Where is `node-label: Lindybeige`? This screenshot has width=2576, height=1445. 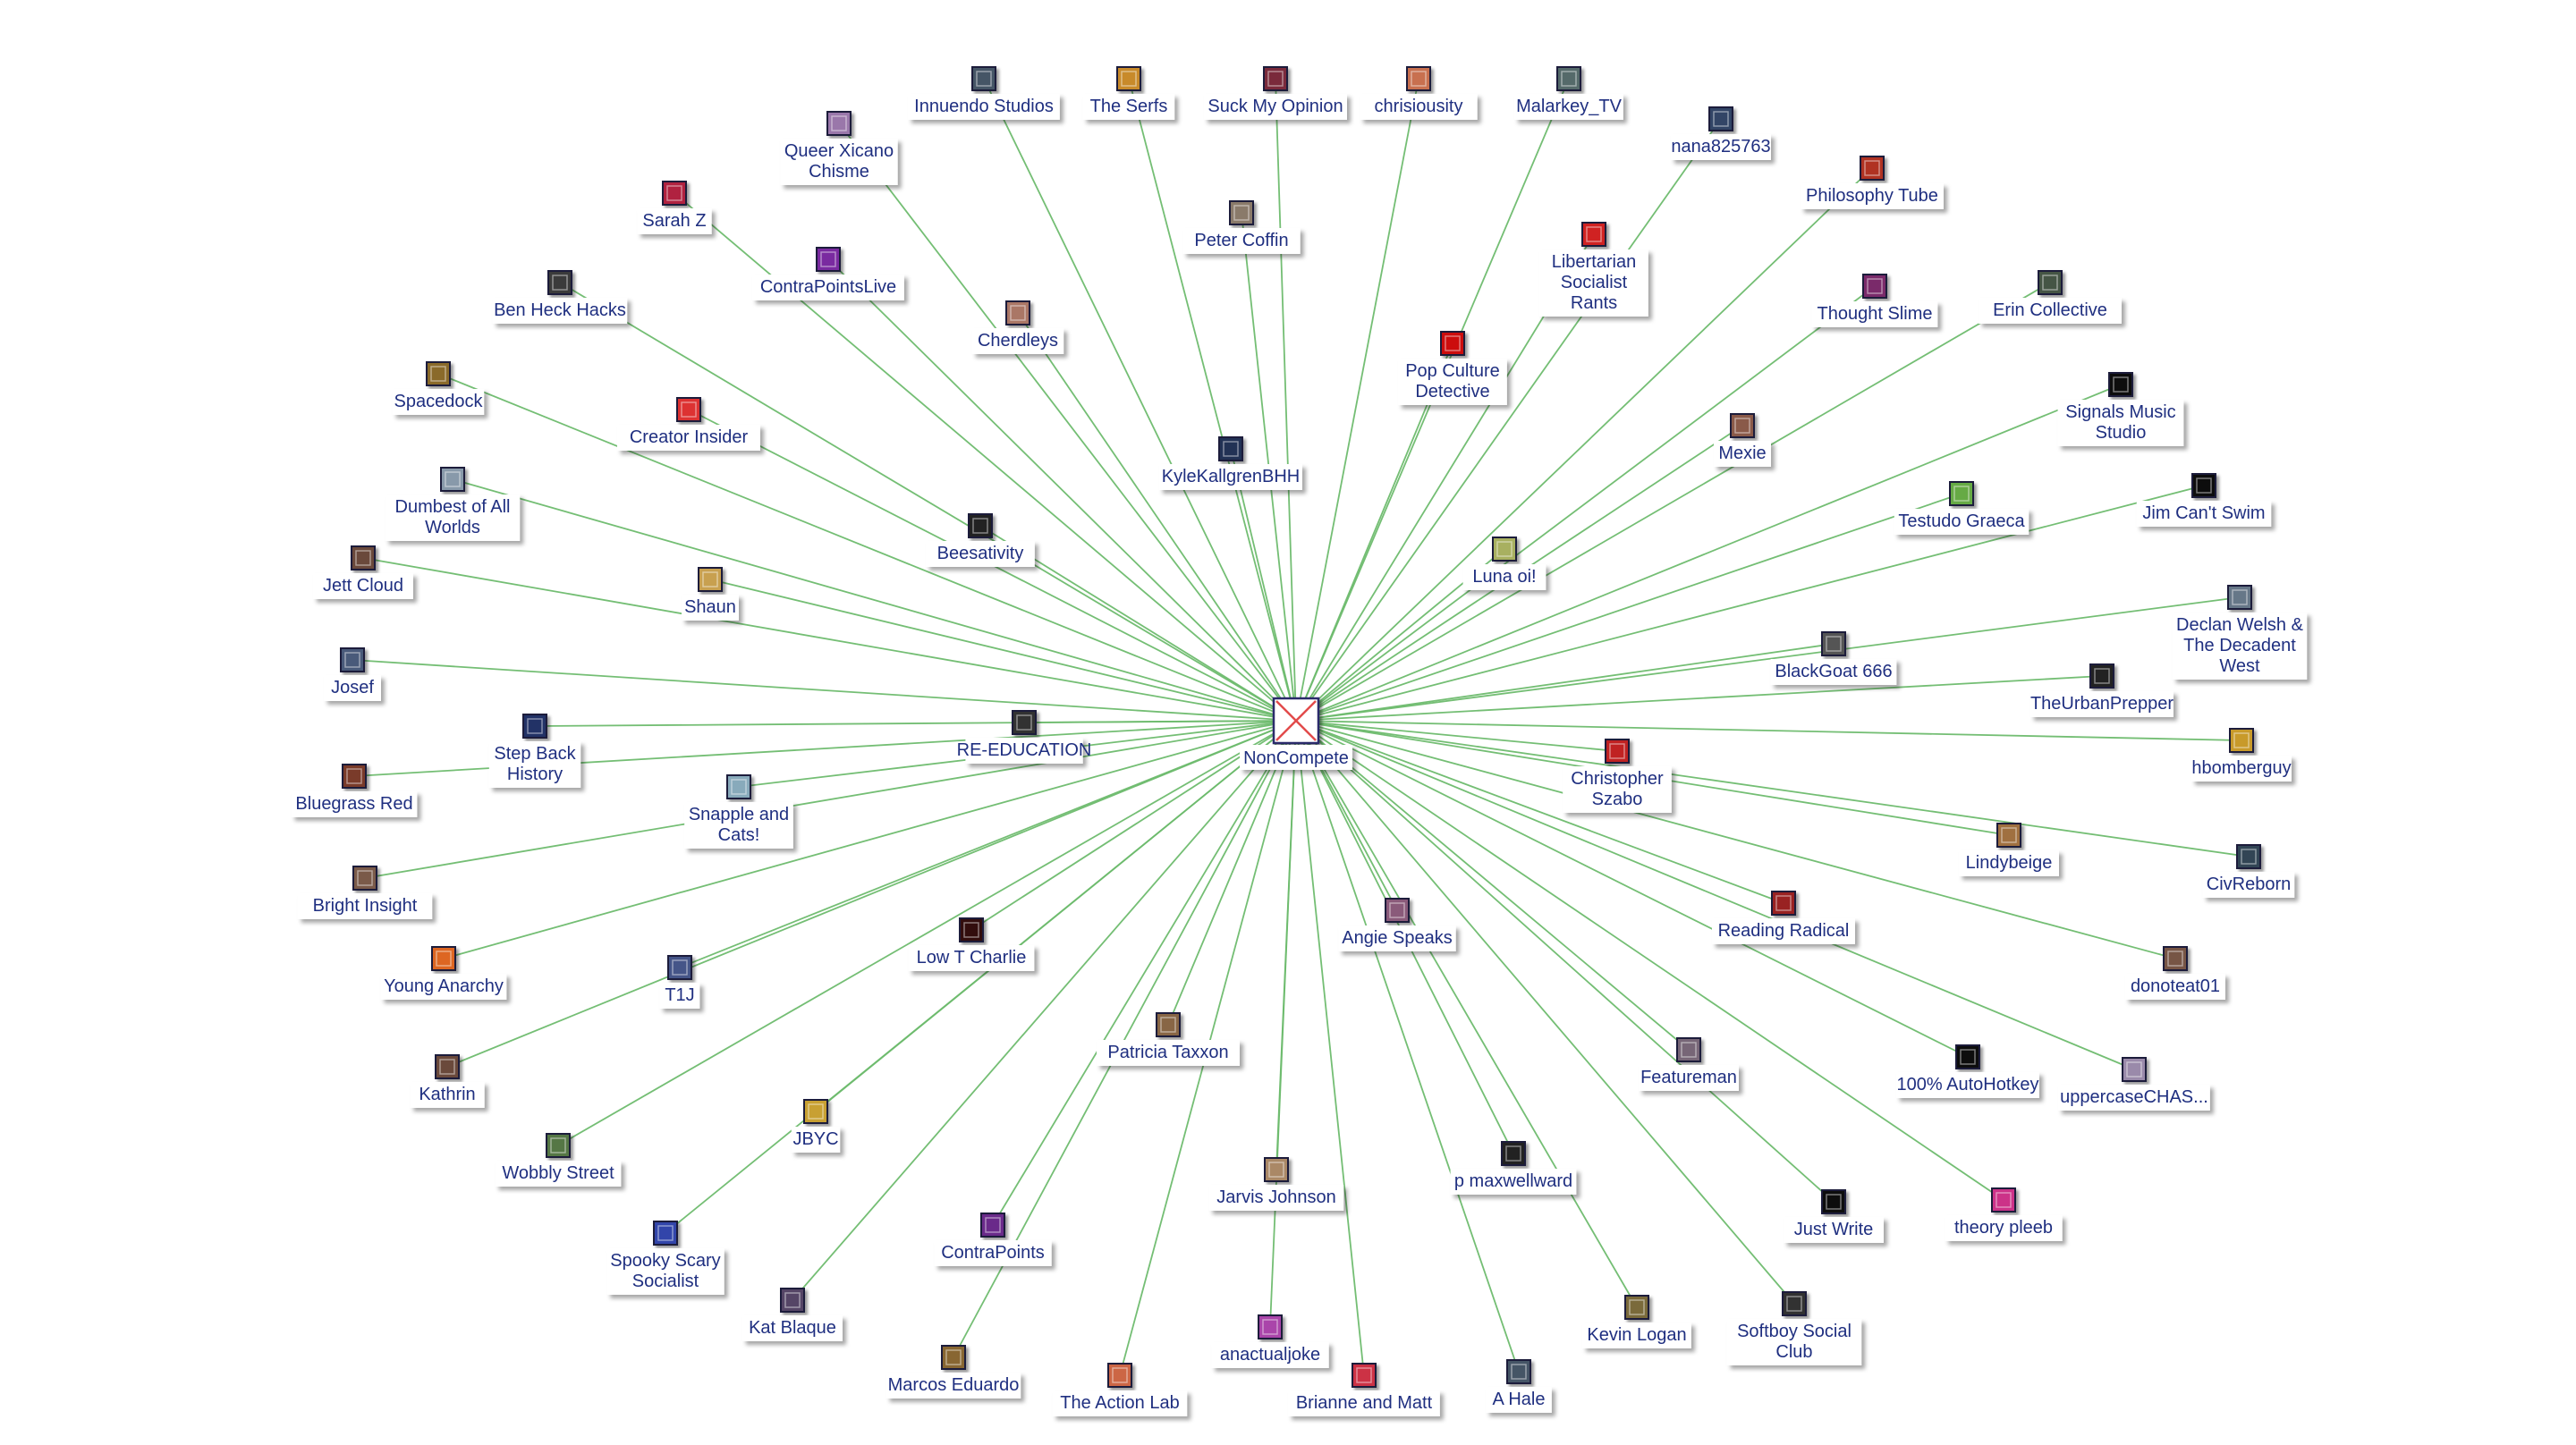 node-label: Lindybeige is located at coordinates (2009, 863).